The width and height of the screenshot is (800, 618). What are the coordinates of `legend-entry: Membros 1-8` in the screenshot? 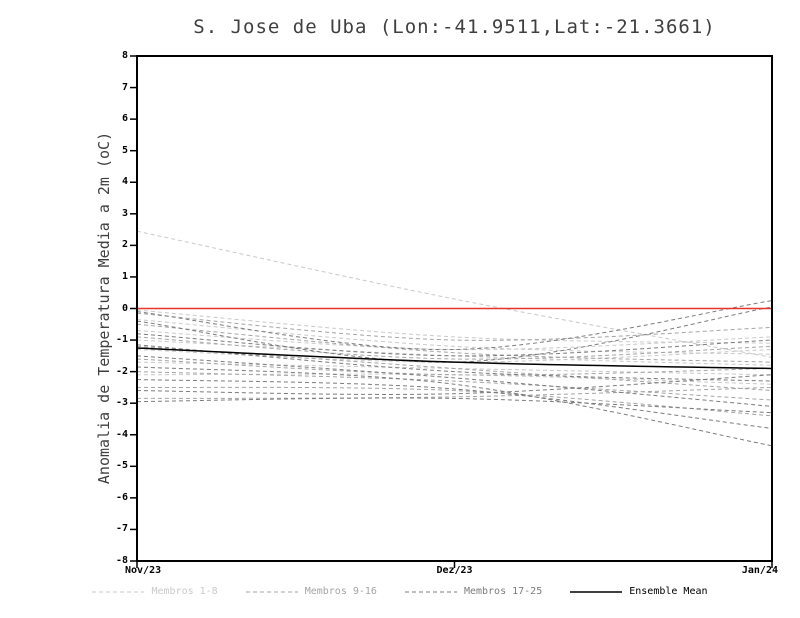 It's located at (155, 591).